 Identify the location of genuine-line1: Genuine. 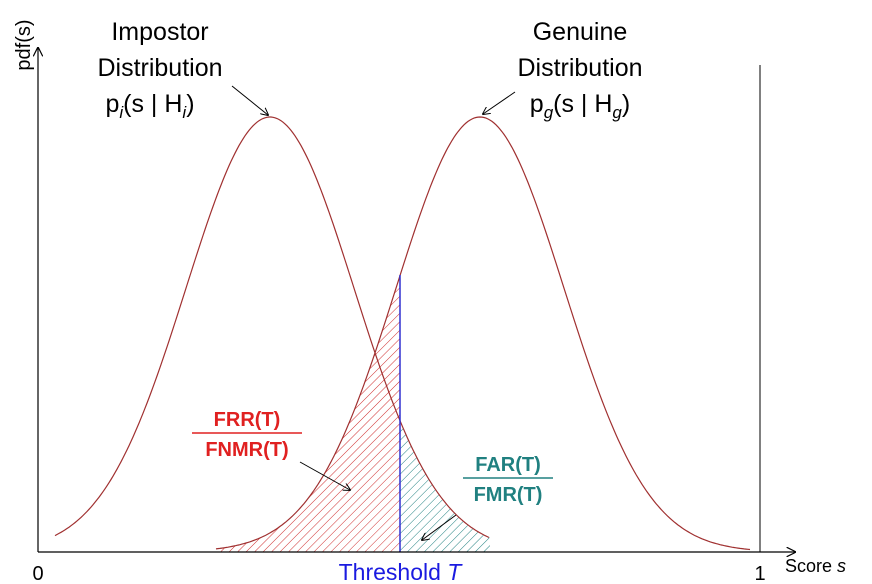
(580, 32).